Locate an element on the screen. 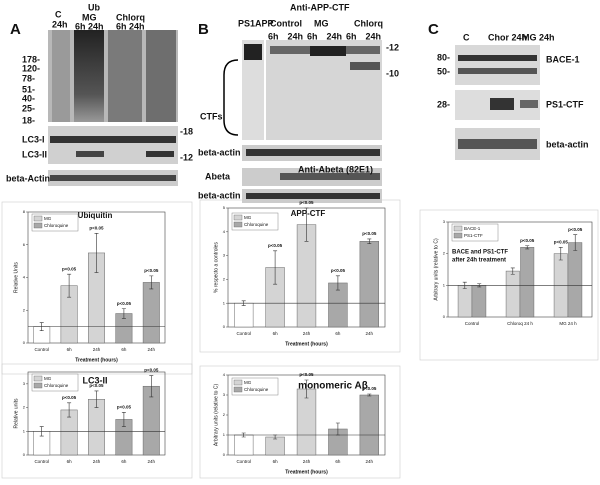  y-axis-label: Arbitrary units (relative to C) is located at coordinates (436, 269).